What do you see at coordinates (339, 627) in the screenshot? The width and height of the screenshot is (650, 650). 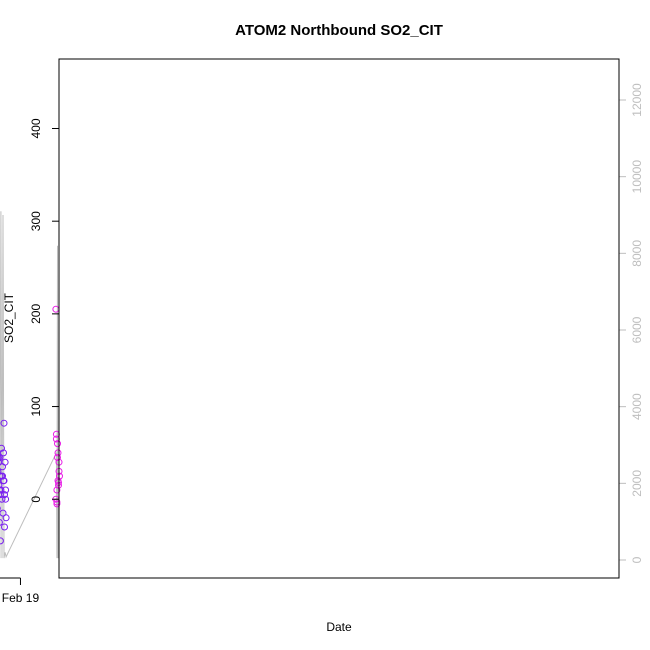 I see `x-axis-label: Date` at bounding box center [339, 627].